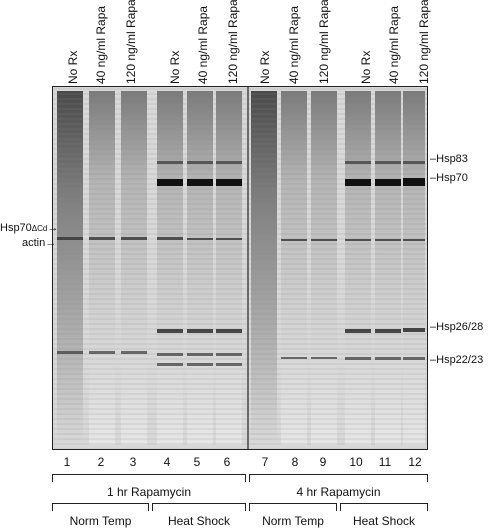  What do you see at coordinates (338, 478) in the screenshot?
I see `bracket-4hr` at bounding box center [338, 478].